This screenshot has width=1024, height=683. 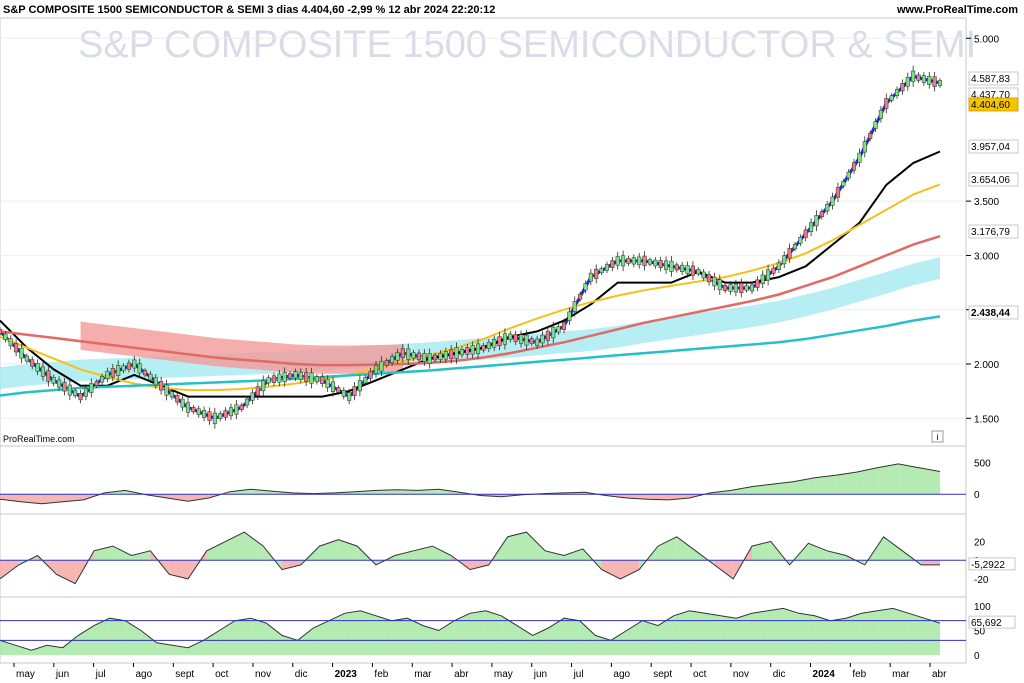 I want to click on price-y-tick-label: 3.500, so click(x=986, y=202).